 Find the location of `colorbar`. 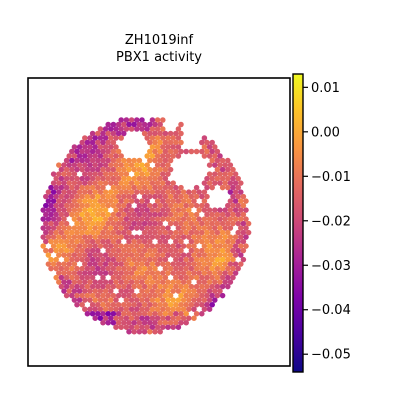

colorbar is located at coordinates (298, 223).